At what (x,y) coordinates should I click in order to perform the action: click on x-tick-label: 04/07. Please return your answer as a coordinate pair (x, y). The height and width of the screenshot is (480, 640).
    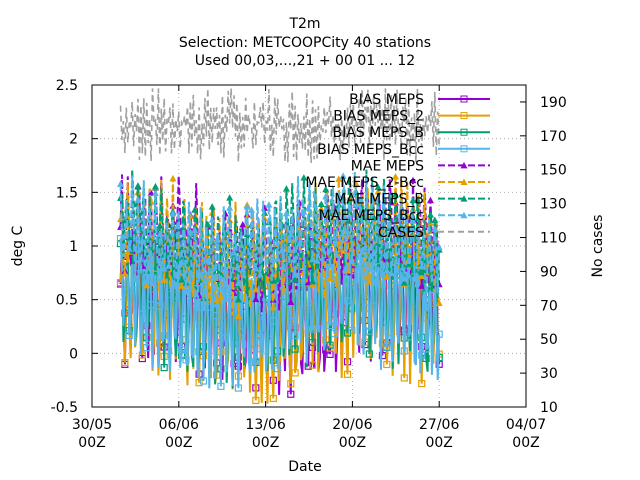
    Looking at the image, I should click on (526, 425).